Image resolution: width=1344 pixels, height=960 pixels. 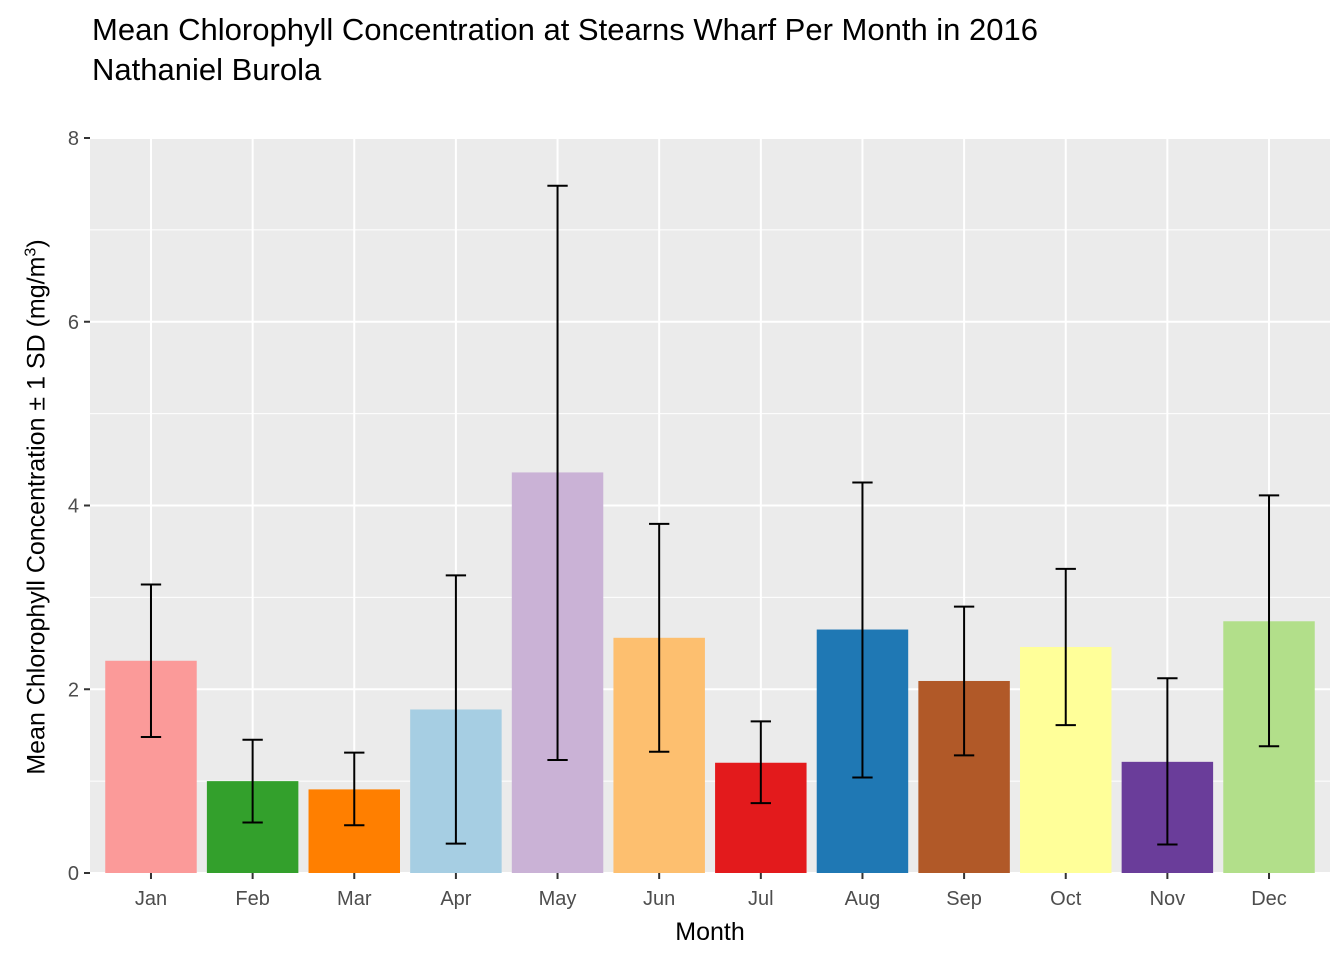 I want to click on error-bar-nov, so click(x=1167, y=761).